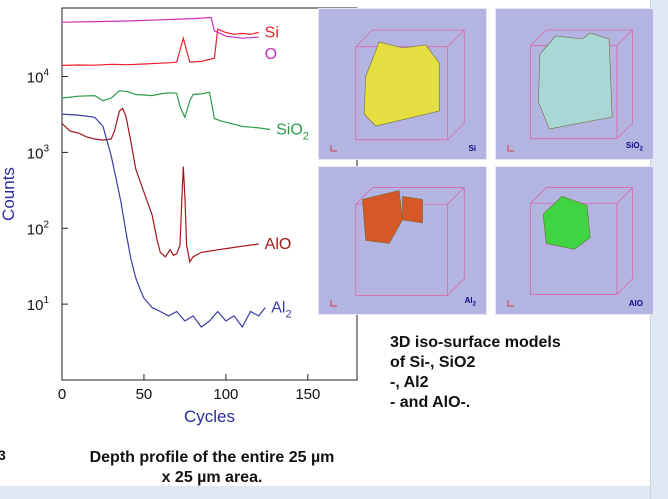  Describe the element at coordinates (272, 33) in the screenshot. I see `series-label-si: Si` at that location.